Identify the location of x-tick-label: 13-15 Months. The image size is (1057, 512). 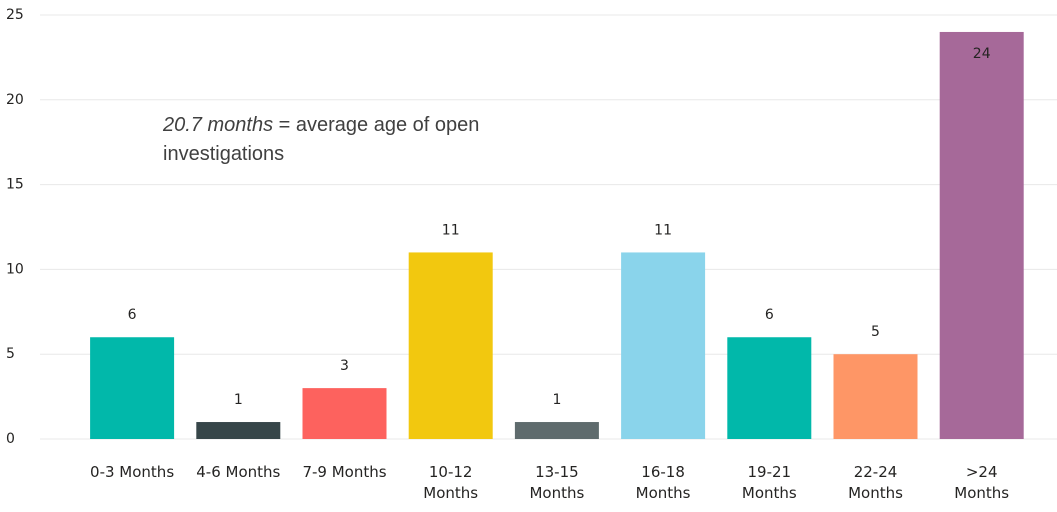
(557, 482).